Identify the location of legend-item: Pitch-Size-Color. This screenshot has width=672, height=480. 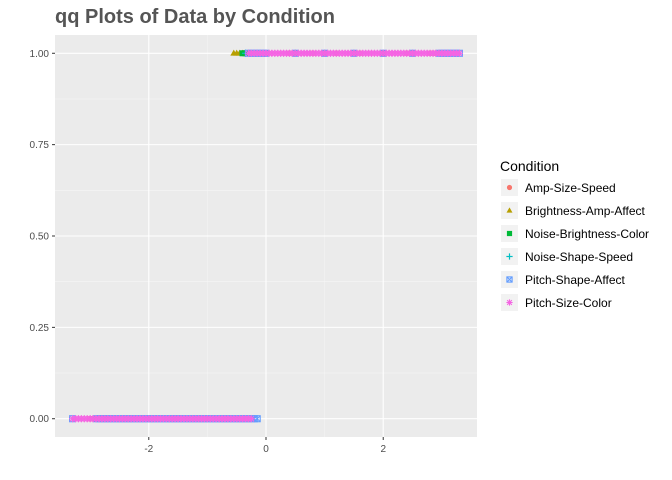
(556, 302).